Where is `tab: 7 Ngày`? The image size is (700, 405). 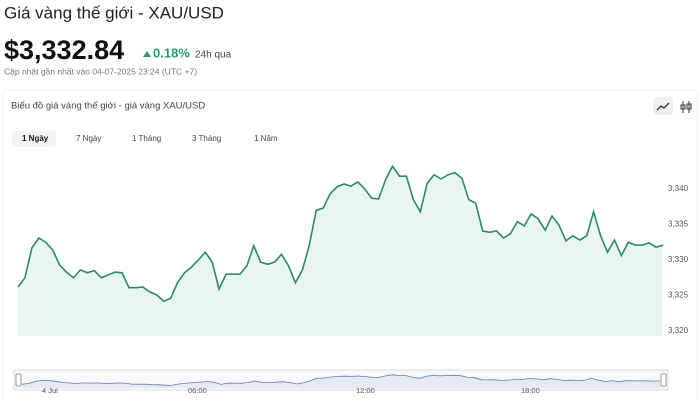 tab: 7 Ngày is located at coordinates (88, 138).